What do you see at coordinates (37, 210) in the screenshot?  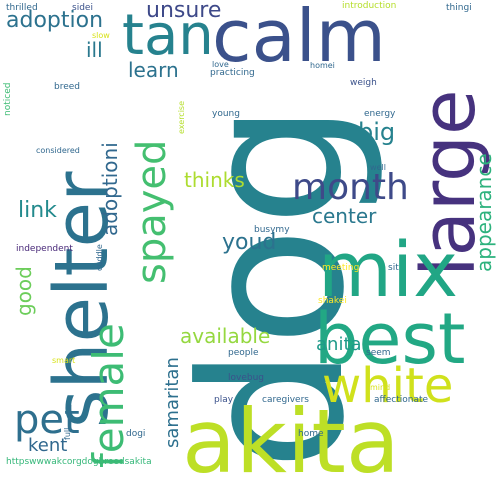 I see `word-link: link` at bounding box center [37, 210].